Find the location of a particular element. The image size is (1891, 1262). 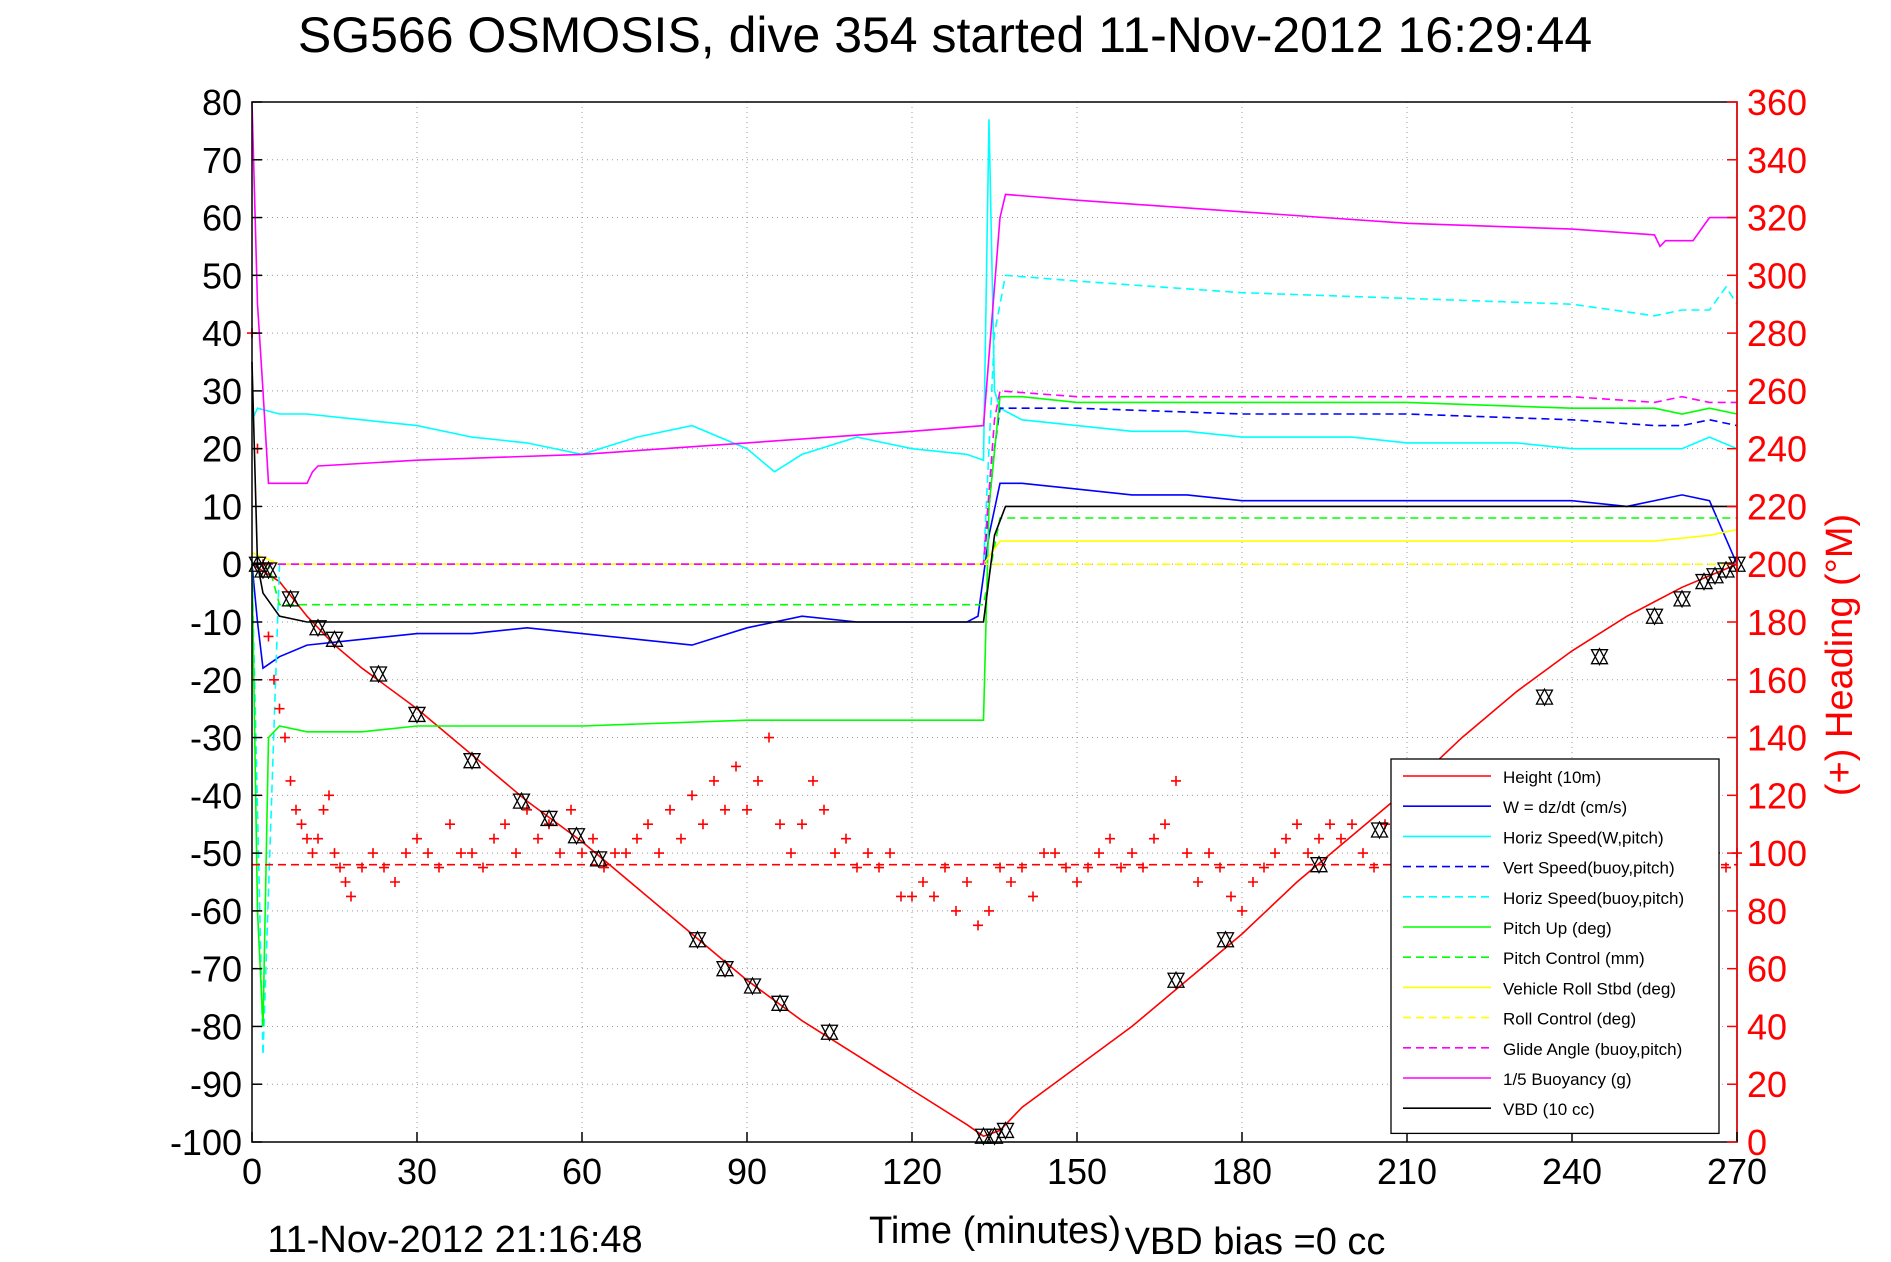

y-tick-label-right: 180 is located at coordinates (1777, 622).